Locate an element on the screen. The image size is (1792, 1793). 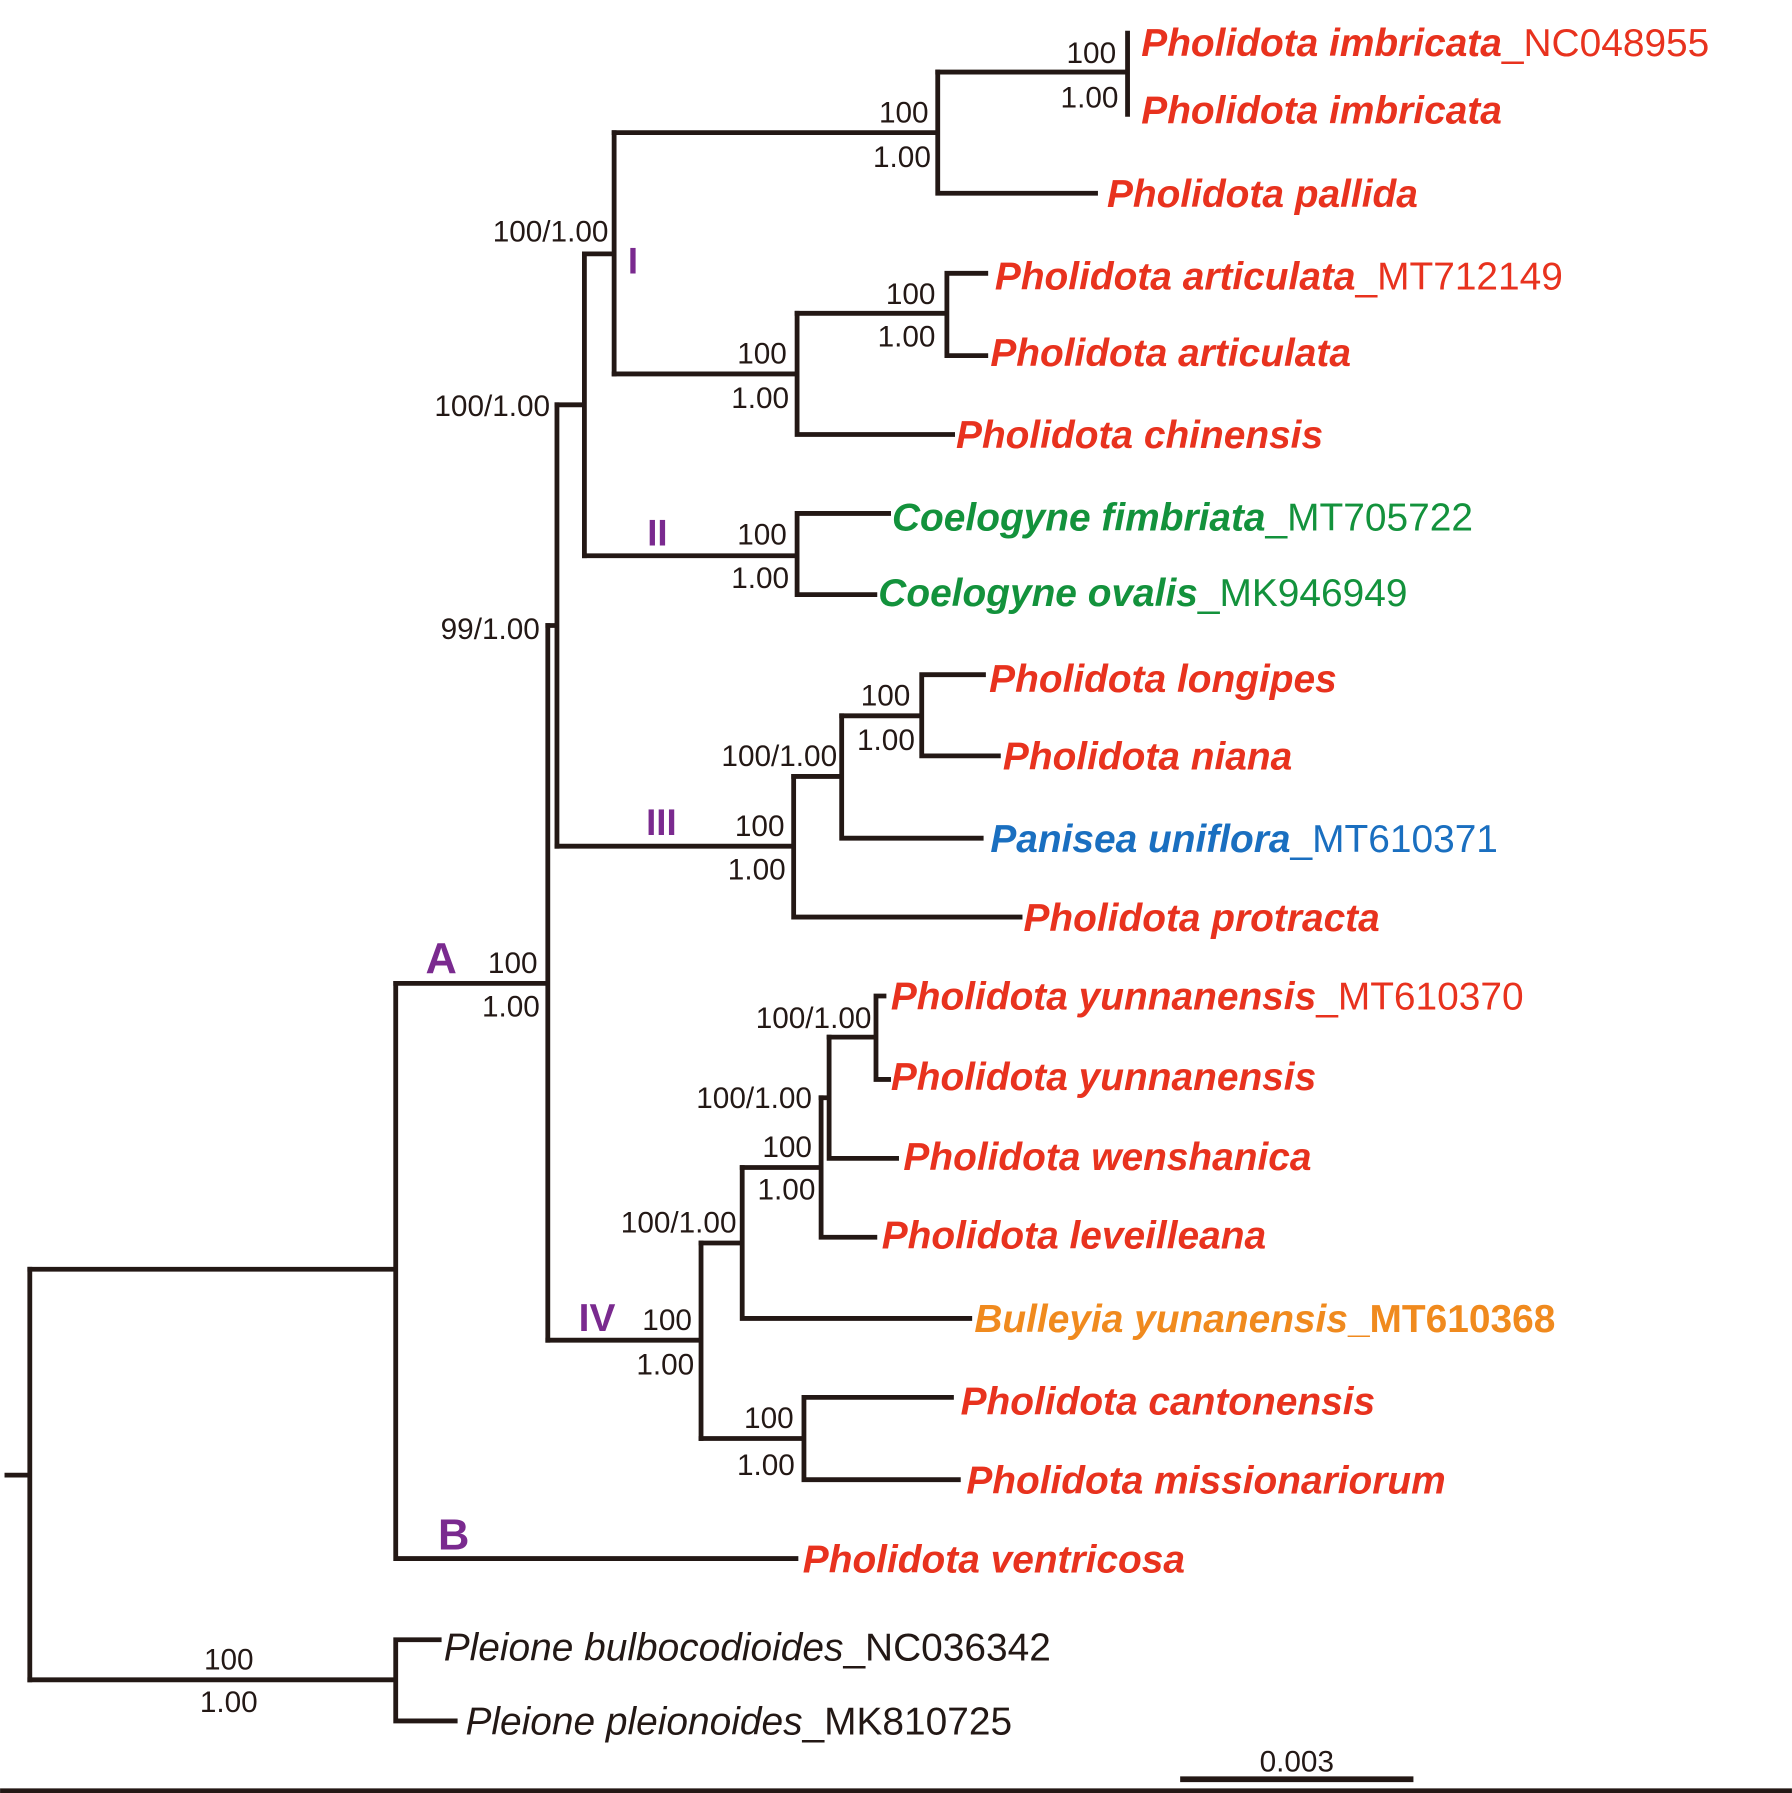
clade-labels: I II III IV A B is located at coordinates (550, 899).